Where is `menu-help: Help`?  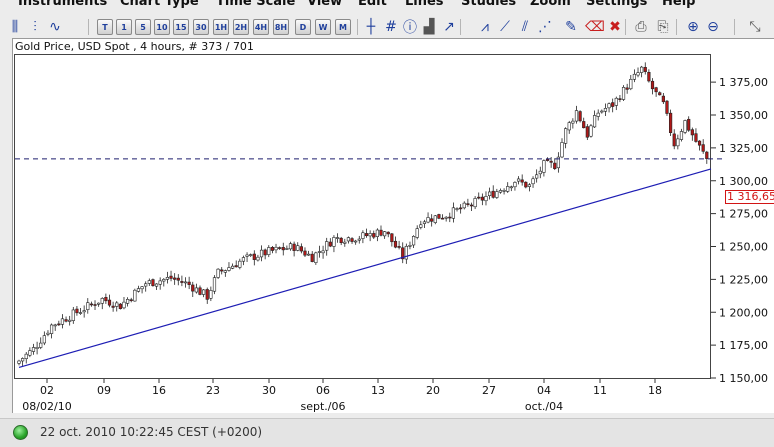
menu-help: Help is located at coordinates (679, 4).